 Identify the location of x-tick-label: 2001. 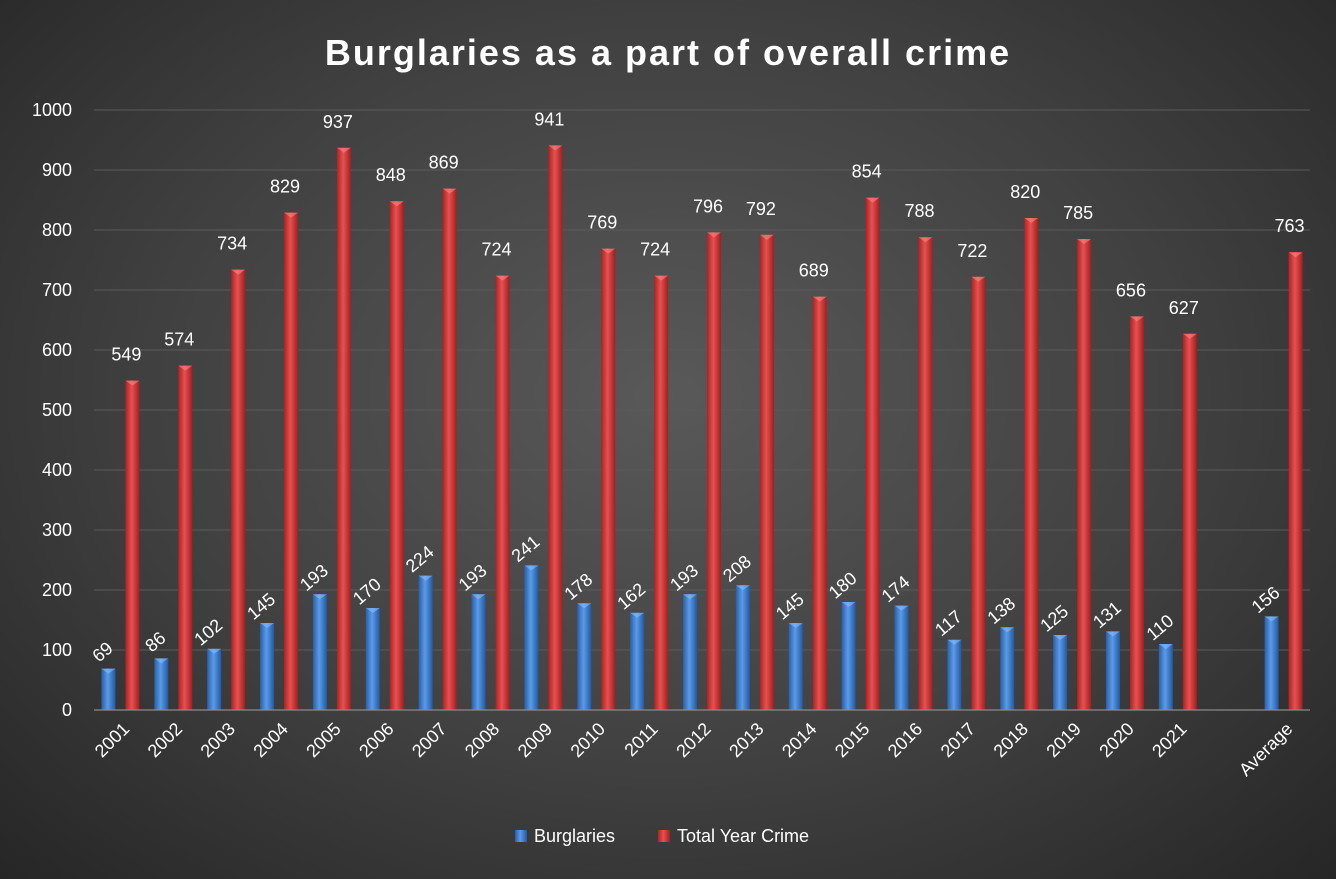
(112, 740).